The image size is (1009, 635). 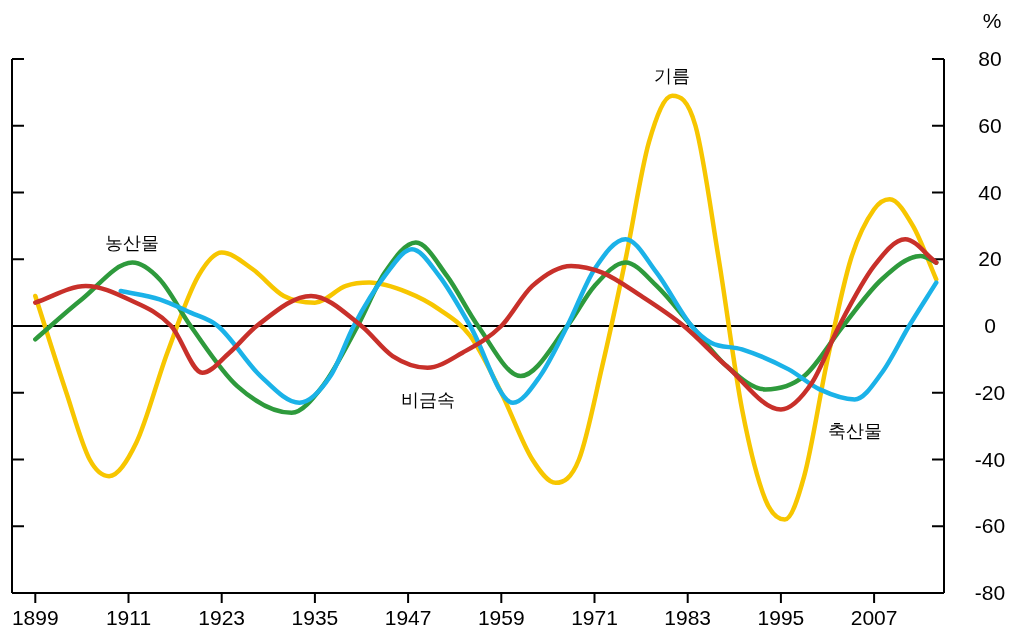 What do you see at coordinates (990, 125) in the screenshot?
I see `y-tick-label: 60` at bounding box center [990, 125].